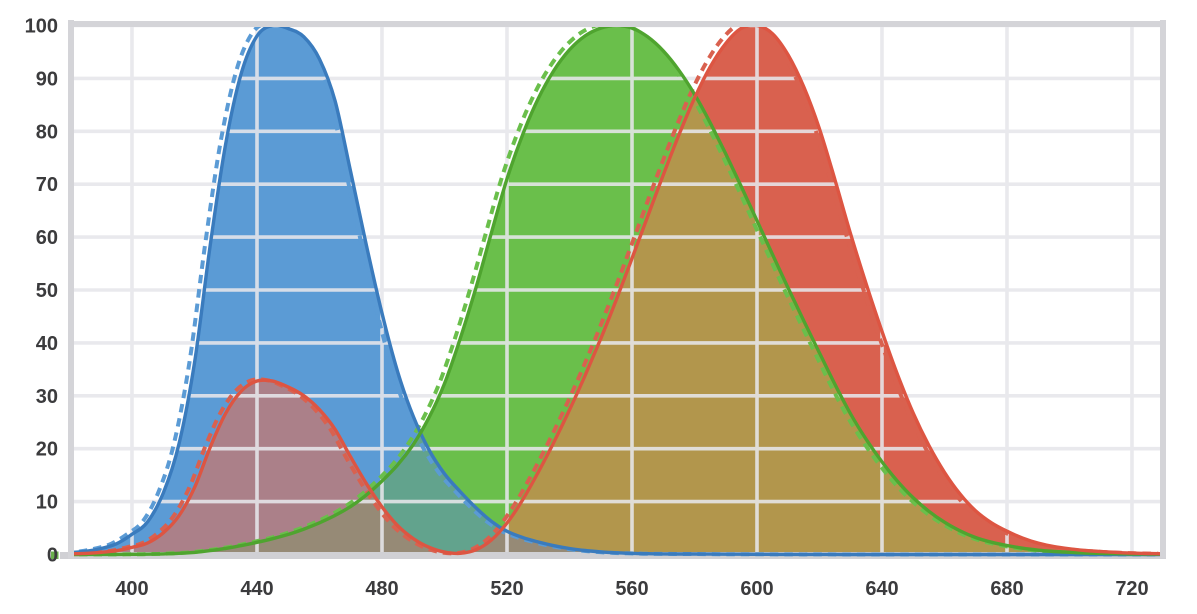 This screenshot has height=614, width=1197. What do you see at coordinates (47, 238) in the screenshot?
I see `y-tick-label-60: 60` at bounding box center [47, 238].